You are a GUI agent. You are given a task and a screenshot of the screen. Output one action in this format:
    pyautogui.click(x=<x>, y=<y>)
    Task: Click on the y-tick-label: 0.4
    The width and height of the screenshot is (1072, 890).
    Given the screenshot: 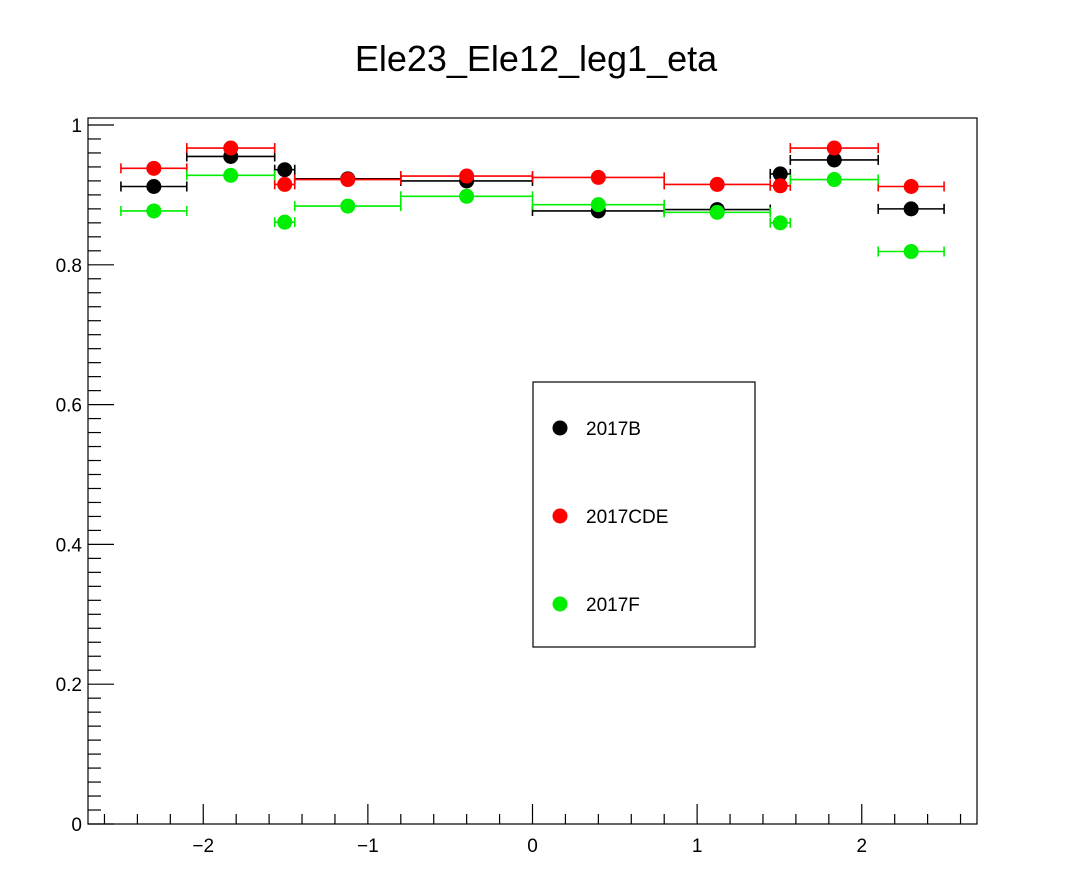 What is the action you would take?
    pyautogui.click(x=69, y=545)
    